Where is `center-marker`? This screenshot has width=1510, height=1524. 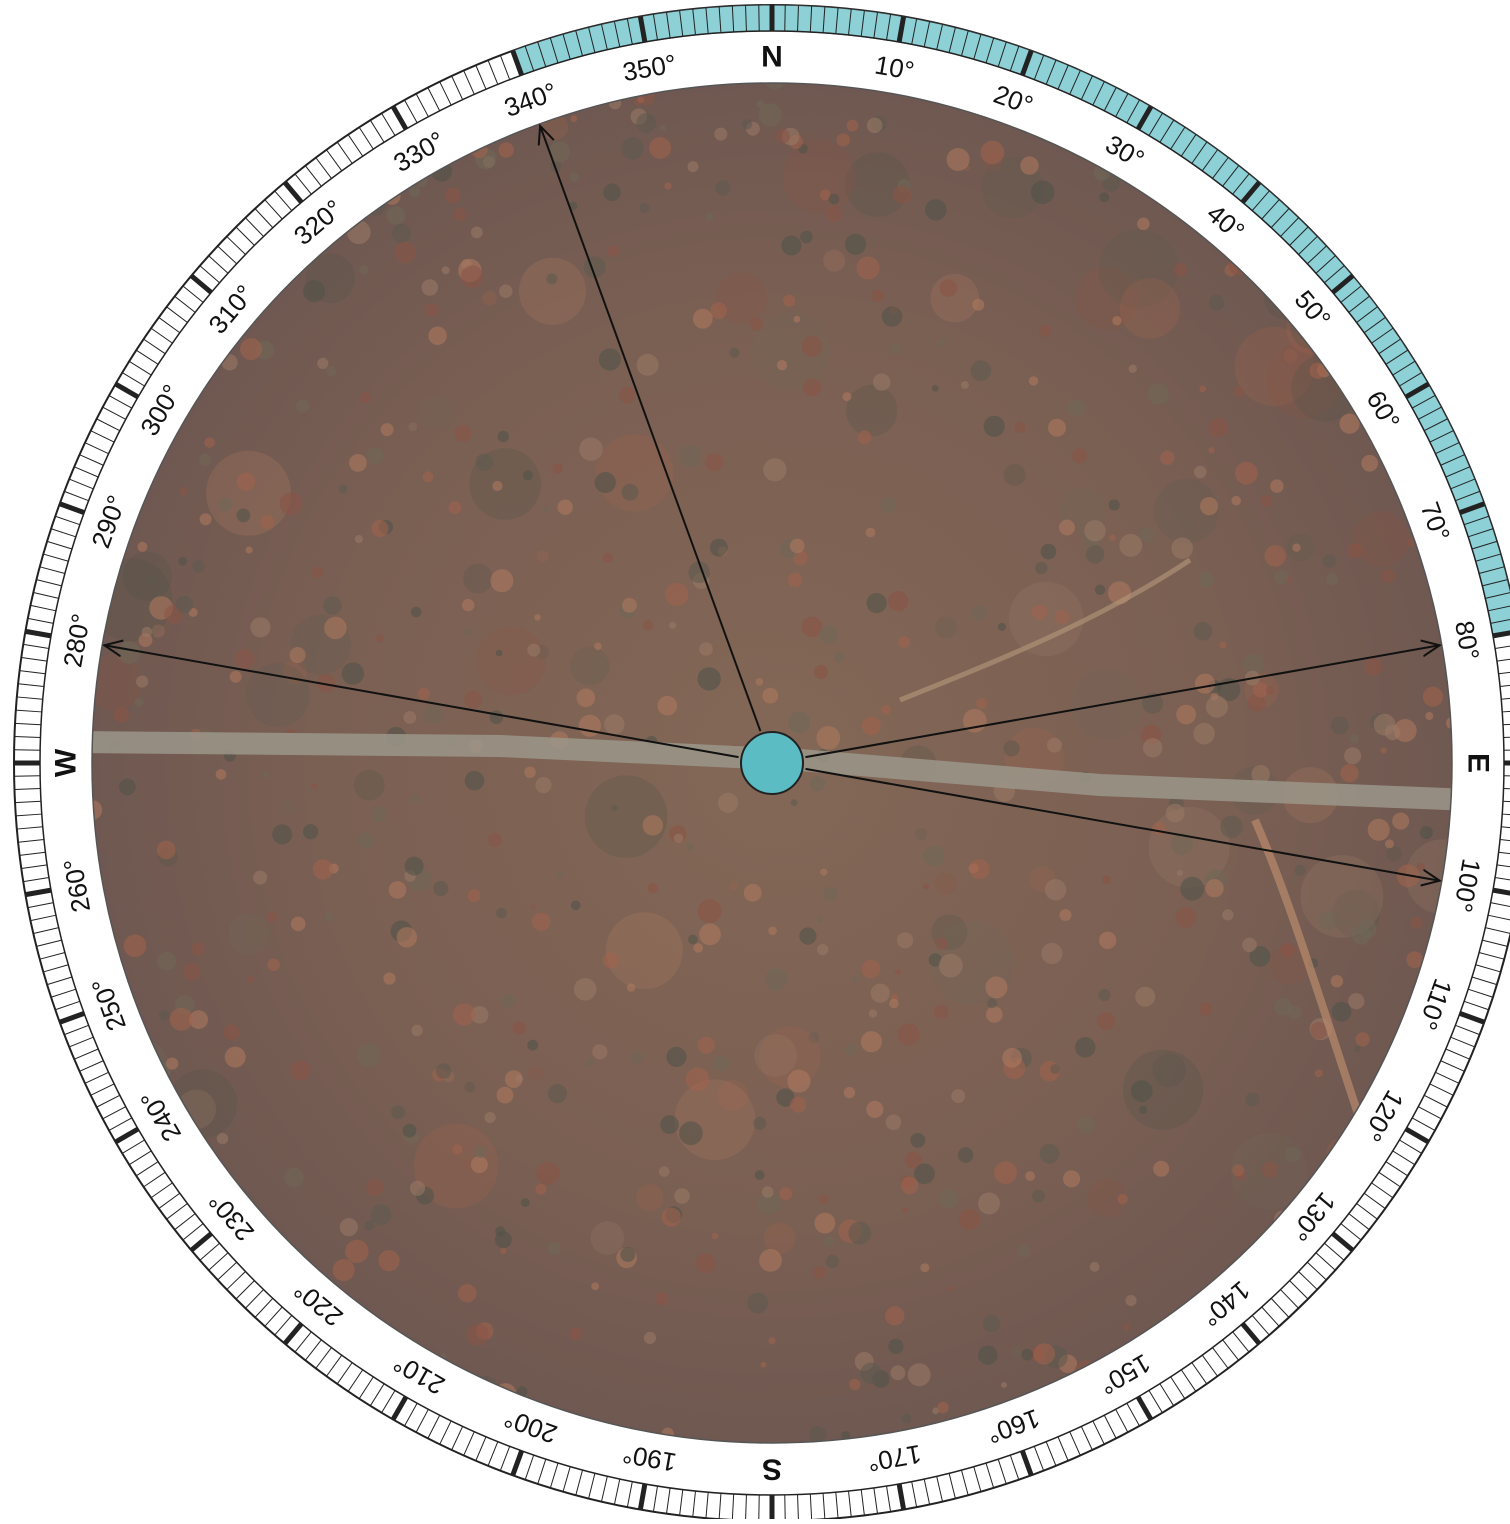
center-marker is located at coordinates (772, 763).